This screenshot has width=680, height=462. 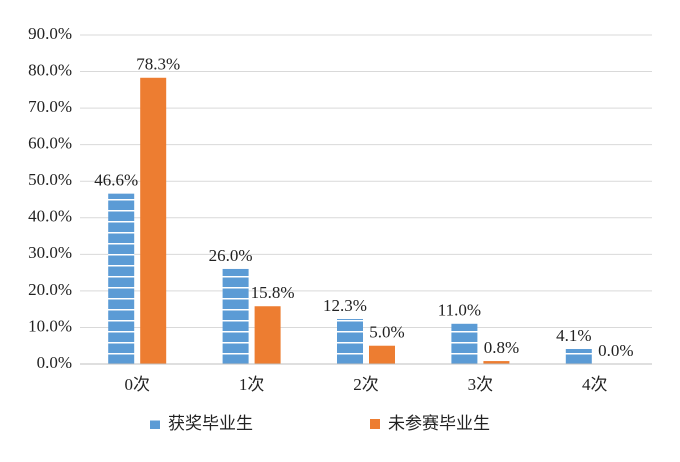 What do you see at coordinates (573, 335) in the screenshot?
I see `value-label: 4.1%` at bounding box center [573, 335].